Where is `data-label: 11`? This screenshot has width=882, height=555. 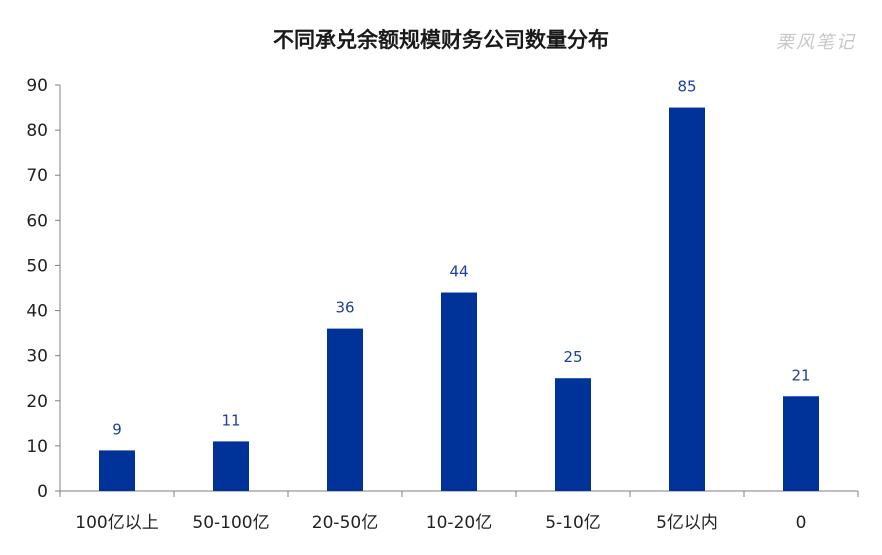
data-label: 11 is located at coordinates (230, 420).